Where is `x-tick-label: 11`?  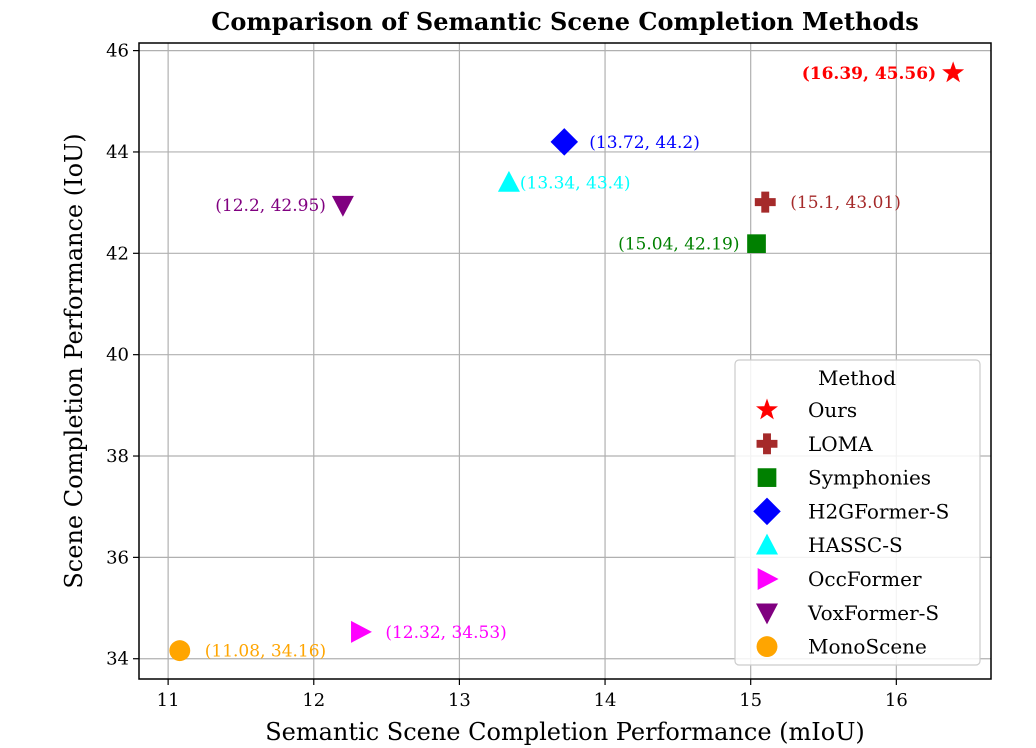
x-tick-label: 11 is located at coordinates (168, 700).